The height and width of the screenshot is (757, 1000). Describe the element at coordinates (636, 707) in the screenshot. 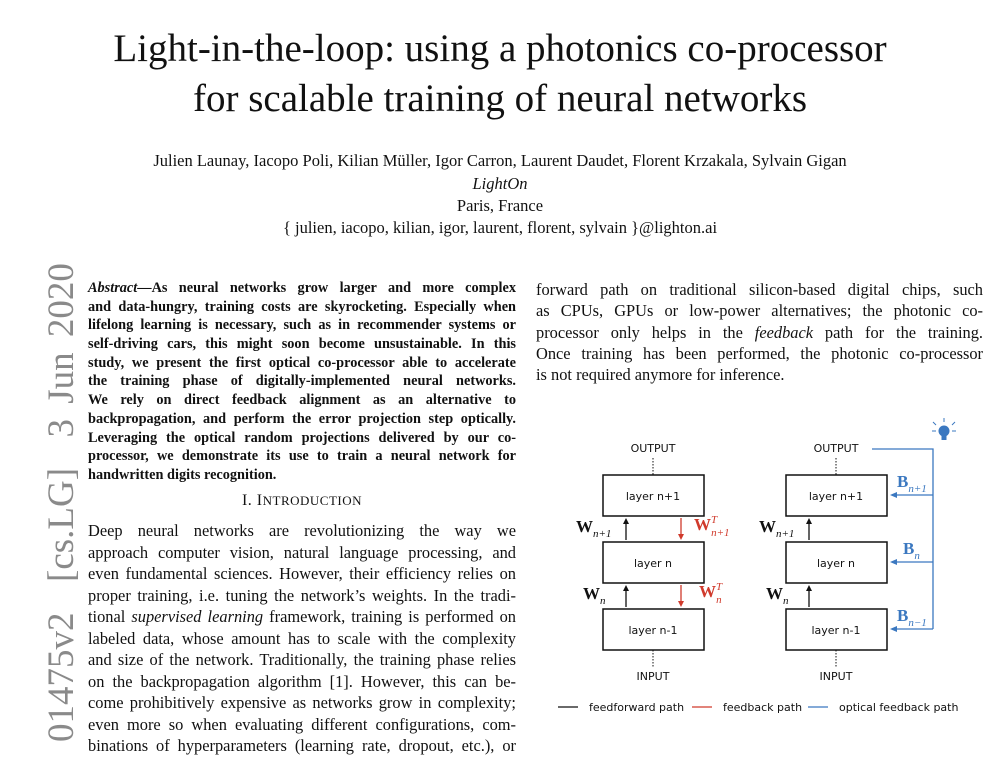

I see `legend-label: feedforward path` at that location.